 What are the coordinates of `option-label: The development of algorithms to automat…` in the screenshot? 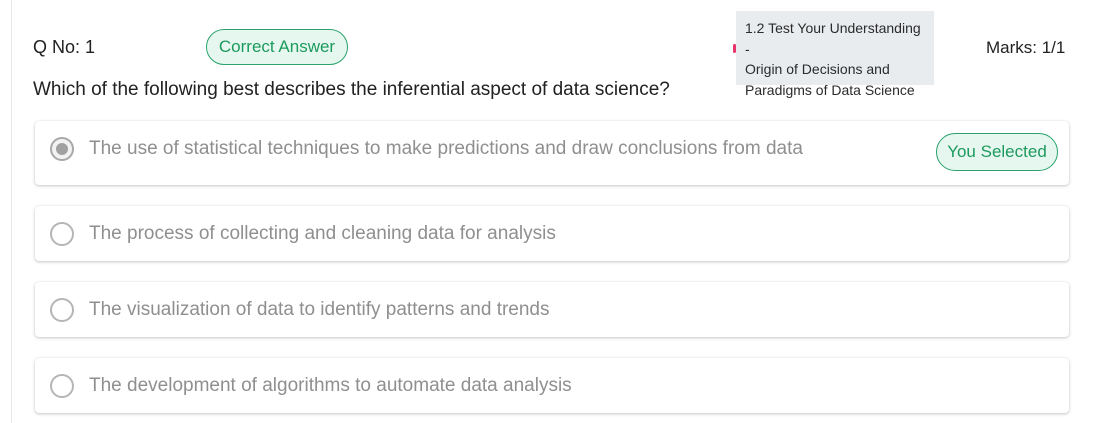 It's located at (330, 385).